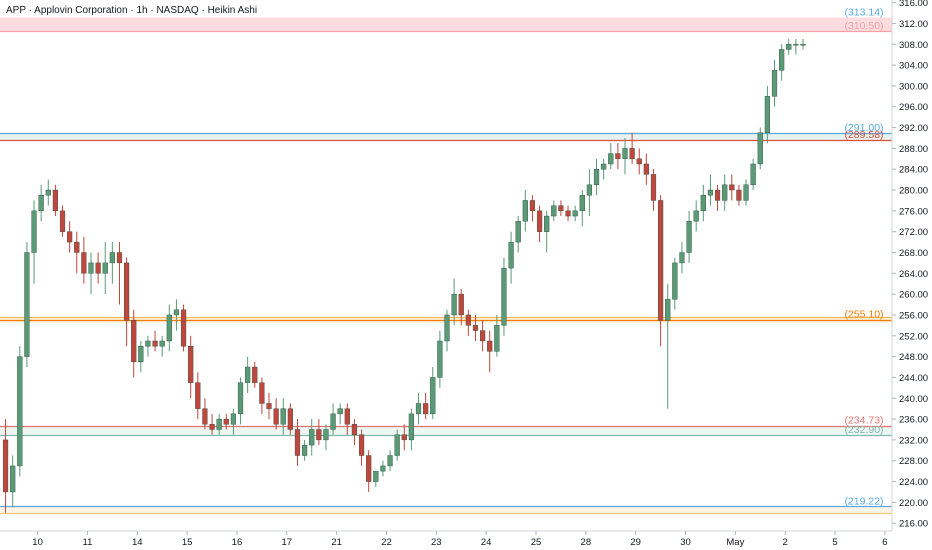 The height and width of the screenshot is (550, 932). What do you see at coordinates (913, 45) in the screenshot?
I see `y-tick-label: 308.00` at bounding box center [913, 45].